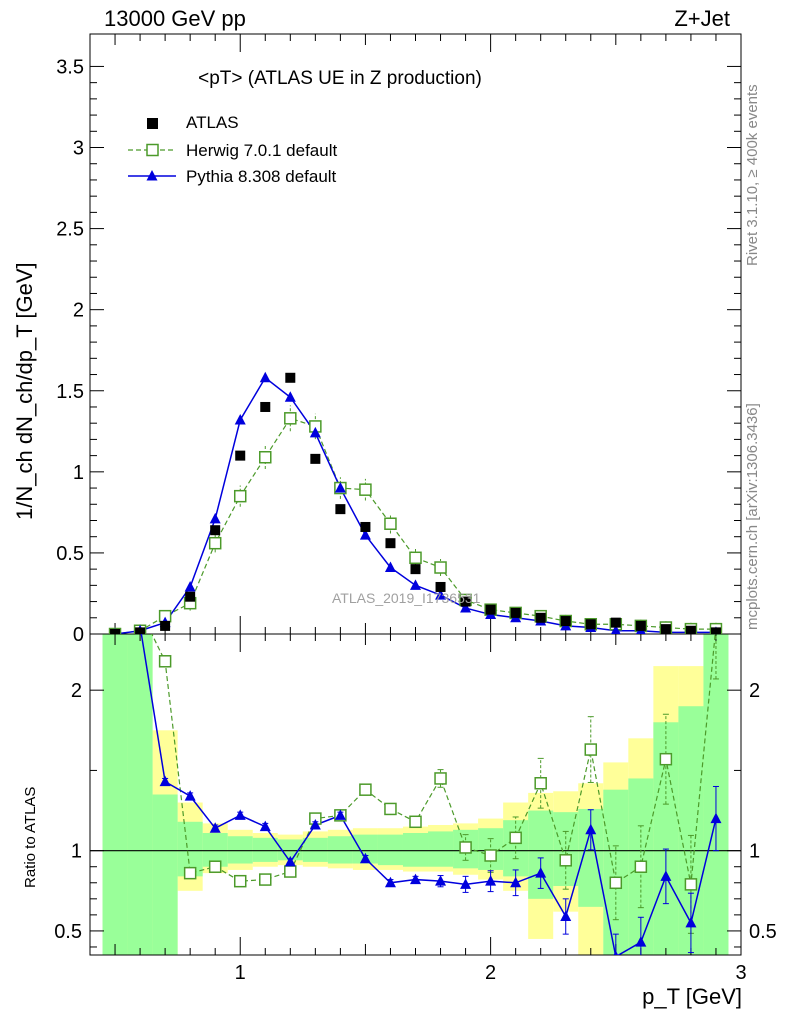  Describe the element at coordinates (754, 852) in the screenshot. I see `ratio-tick-label: 1` at that location.